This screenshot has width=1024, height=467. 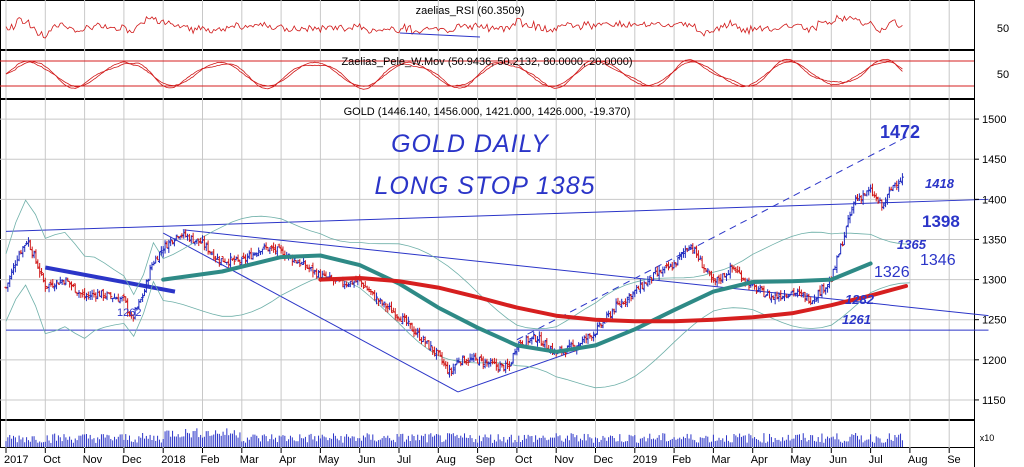 What do you see at coordinates (994, 240) in the screenshot?
I see `y-tick-label: 1350` at bounding box center [994, 240].